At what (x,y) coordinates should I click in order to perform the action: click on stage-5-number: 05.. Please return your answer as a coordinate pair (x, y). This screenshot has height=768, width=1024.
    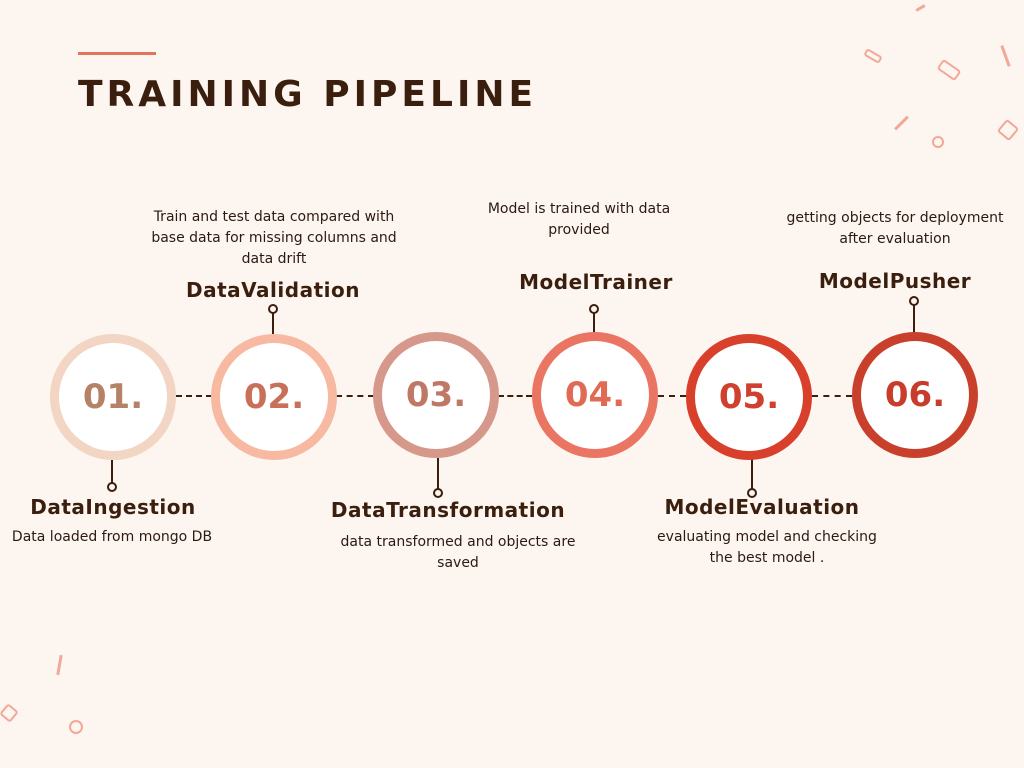
    Looking at the image, I should click on (749, 397).